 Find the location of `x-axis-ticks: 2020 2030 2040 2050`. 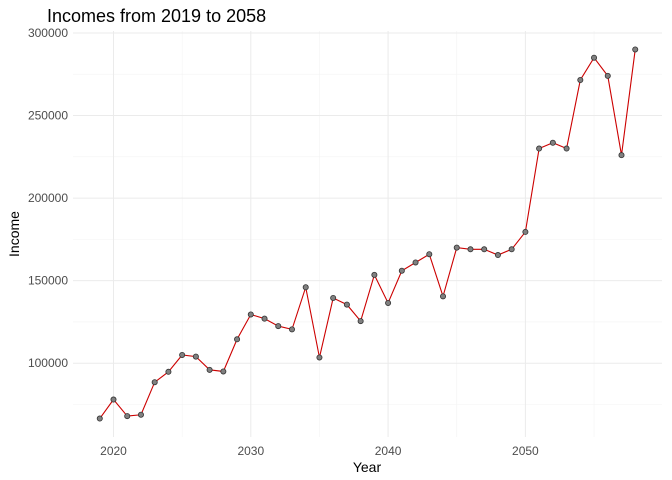

x-axis-ticks: 2020 2030 2040 2050 is located at coordinates (319, 451).